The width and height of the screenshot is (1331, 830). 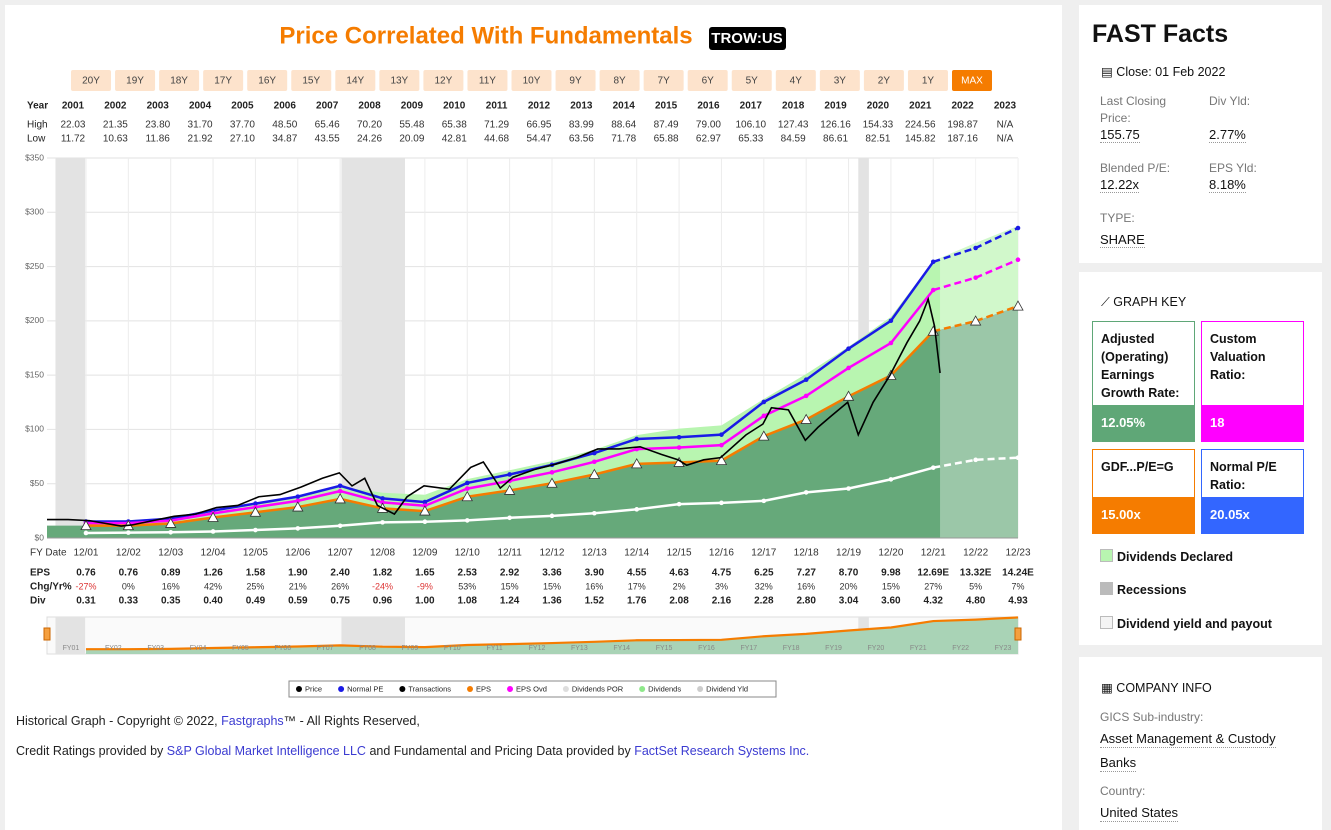 What do you see at coordinates (979, 348) in the screenshot?
I see `estimate-shade` at bounding box center [979, 348].